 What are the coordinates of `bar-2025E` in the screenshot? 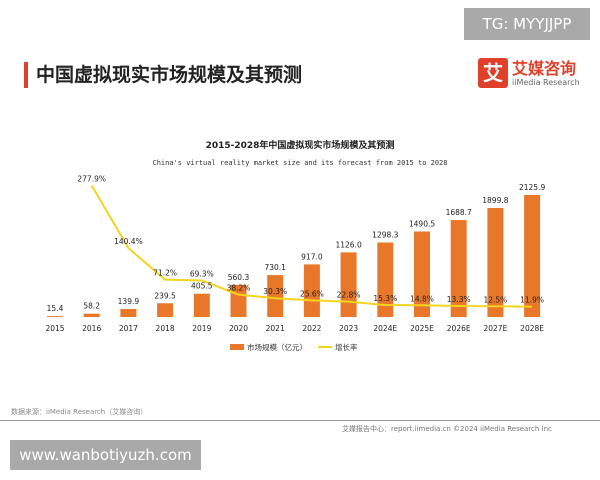 It's located at (422, 274).